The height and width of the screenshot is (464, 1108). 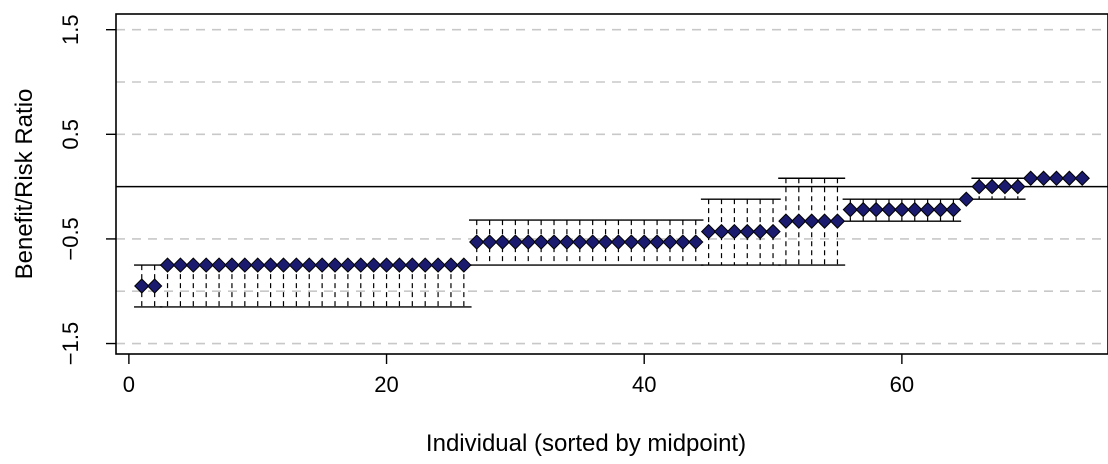 What do you see at coordinates (129, 384) in the screenshot?
I see `x-tick-label: 0` at bounding box center [129, 384].